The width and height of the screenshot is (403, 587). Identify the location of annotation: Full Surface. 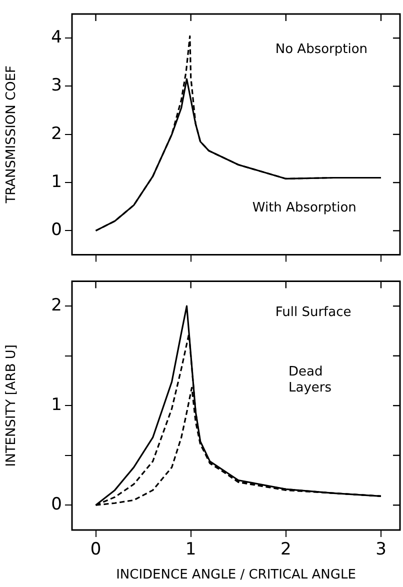
(313, 312).